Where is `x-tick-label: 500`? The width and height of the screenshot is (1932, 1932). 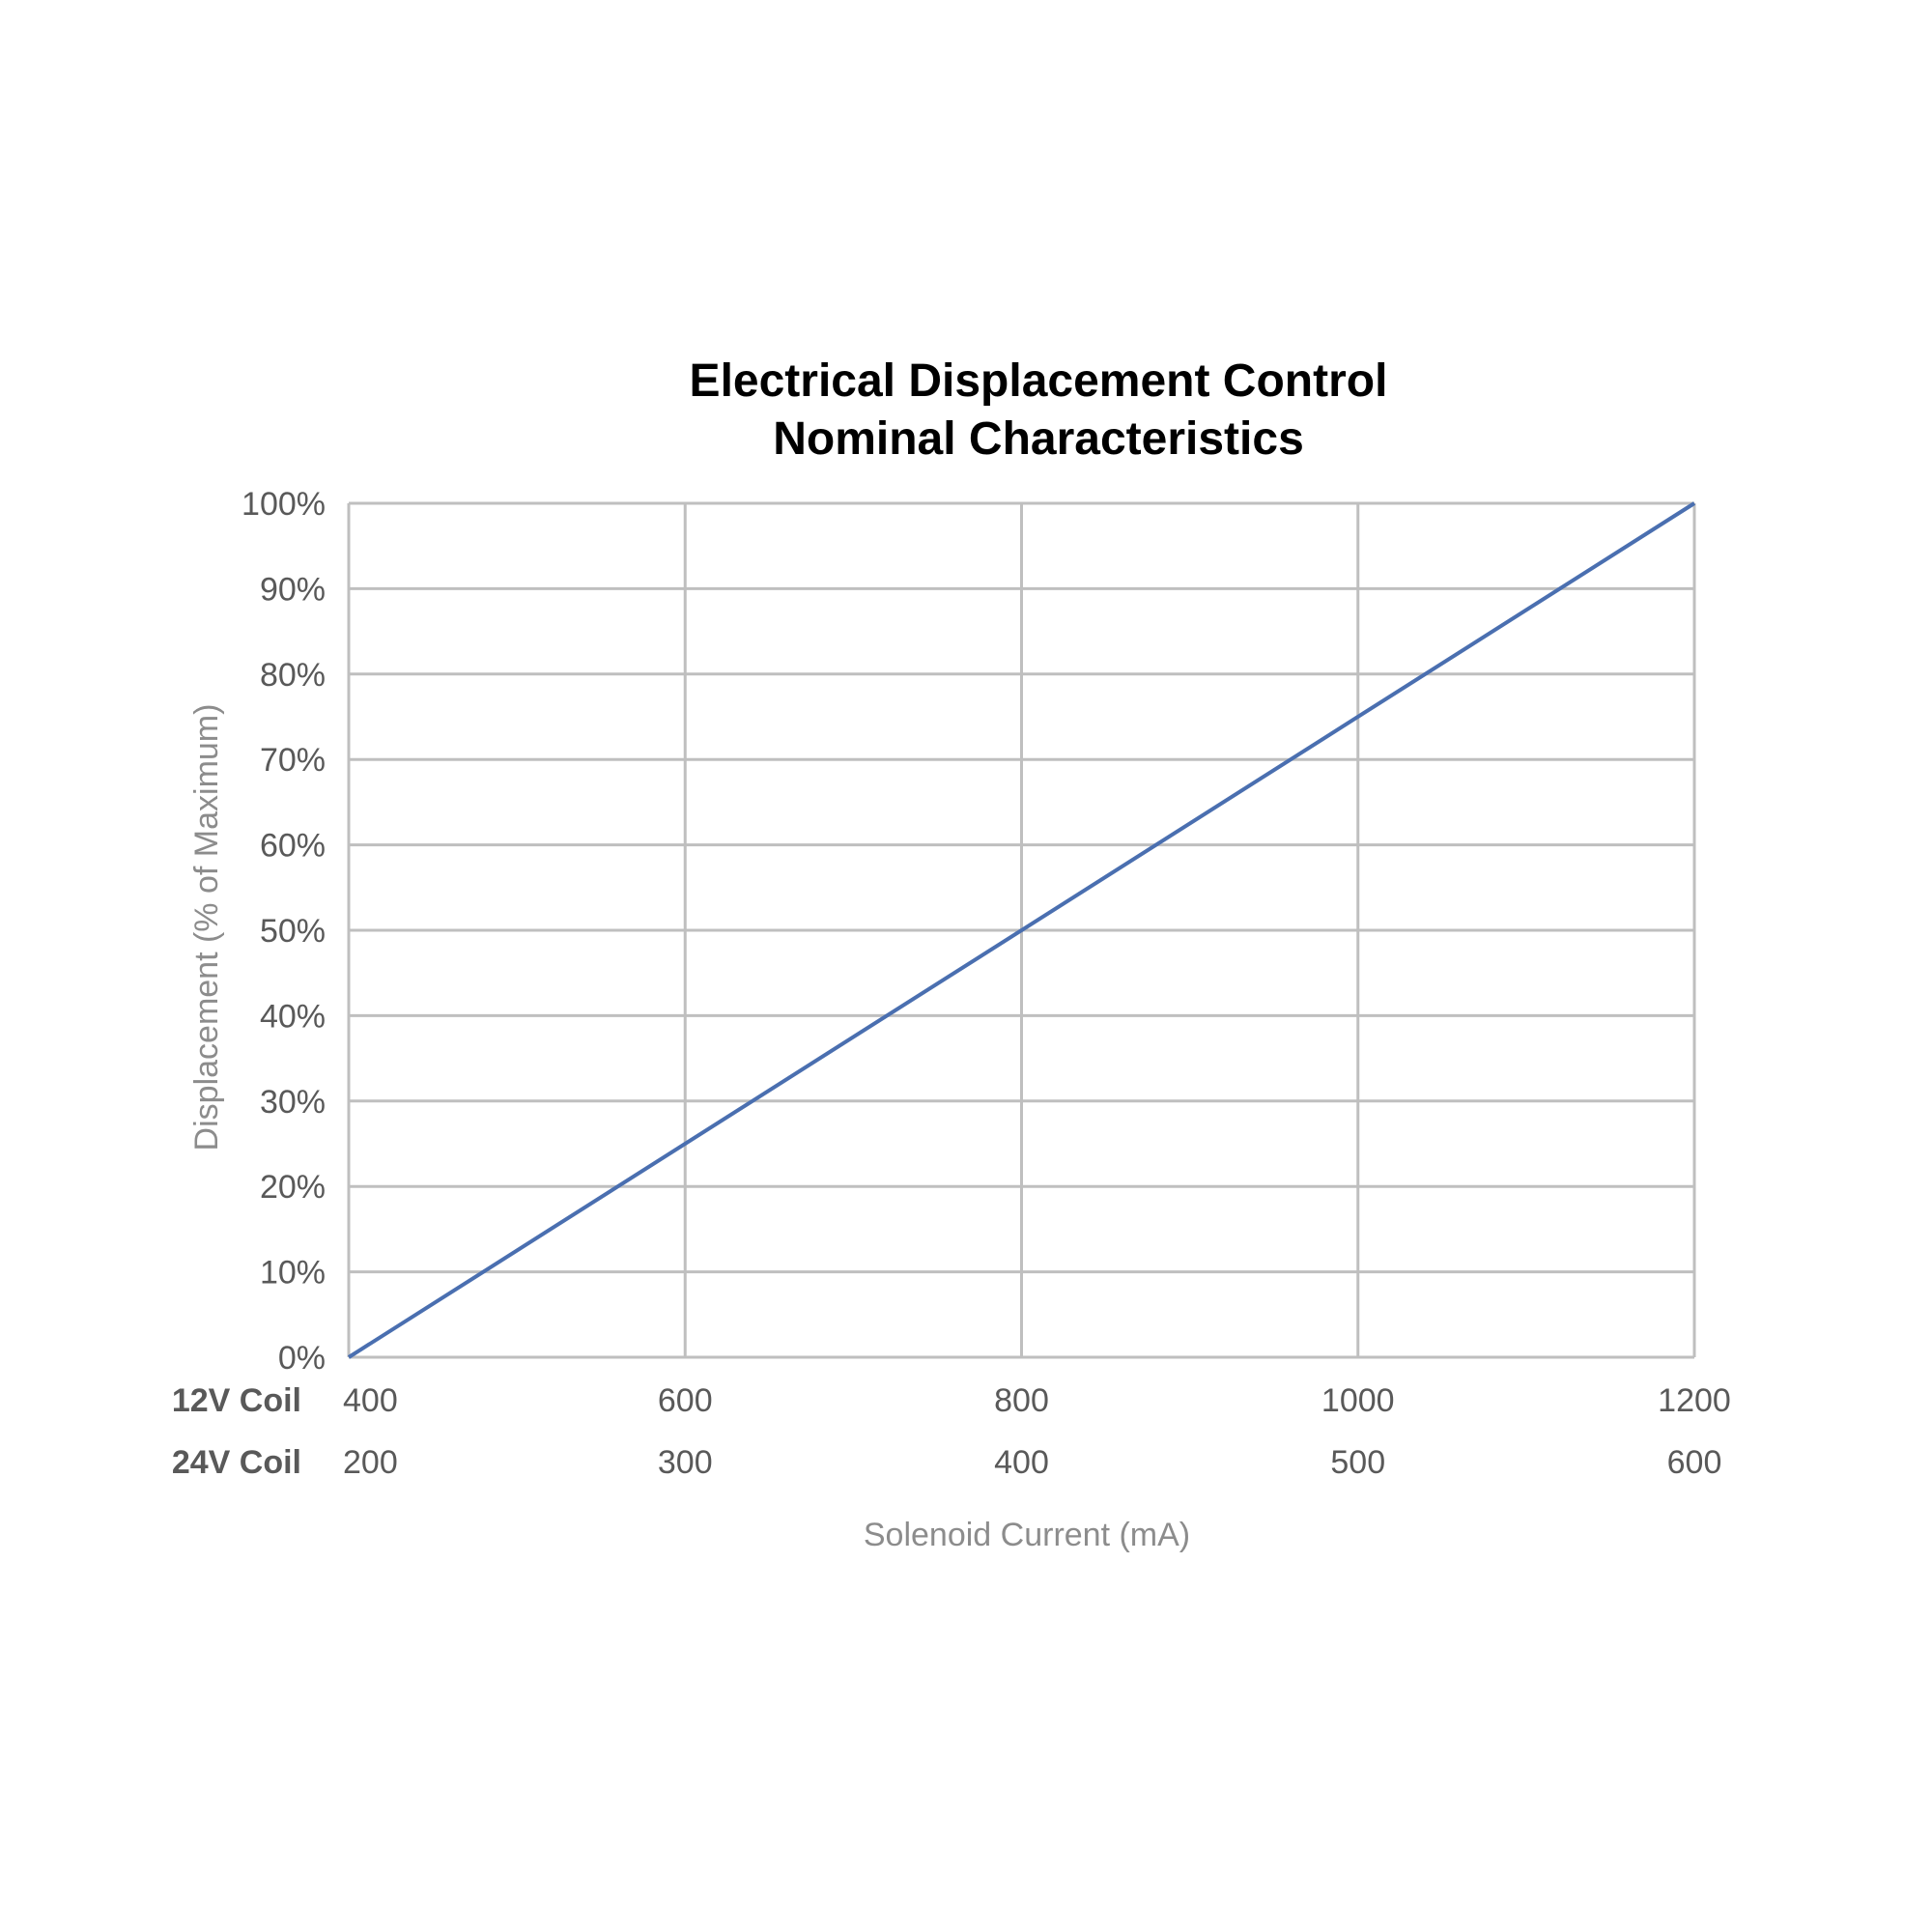 x-tick-label: 500 is located at coordinates (1357, 1462).